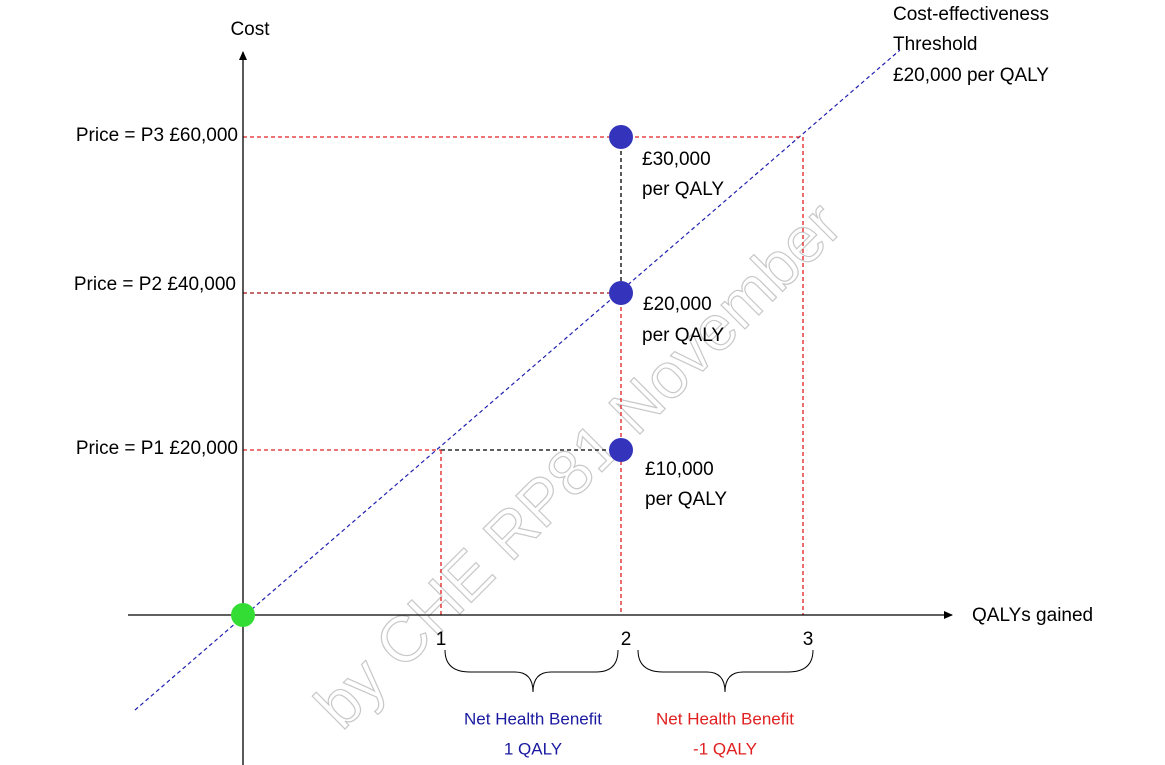  What do you see at coordinates (971, 75) in the screenshot?
I see `threshold-label: £20,000 per QALY` at bounding box center [971, 75].